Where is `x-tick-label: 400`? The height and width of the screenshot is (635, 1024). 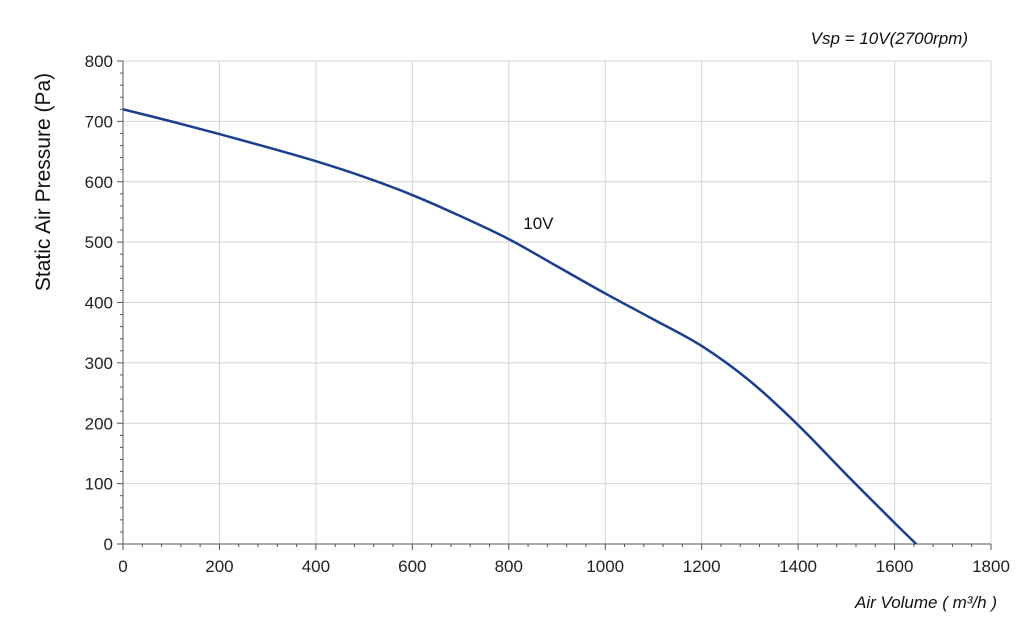 x-tick-label: 400 is located at coordinates (316, 566).